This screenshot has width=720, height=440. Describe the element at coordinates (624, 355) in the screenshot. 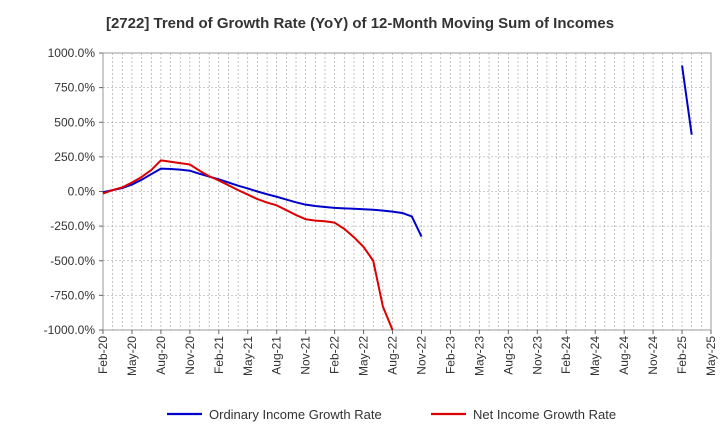

I see `x-tick-label: Aug-24` at that location.